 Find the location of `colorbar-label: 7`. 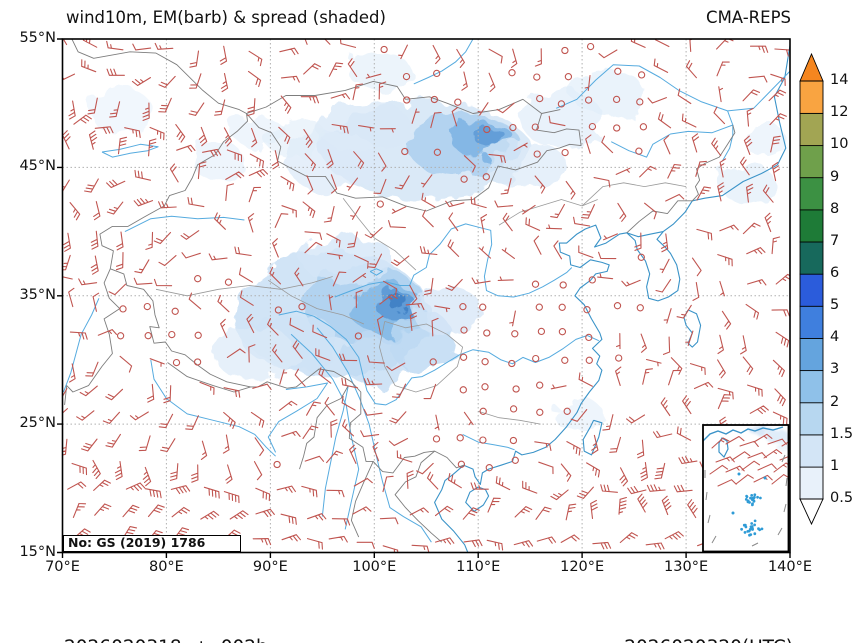

colorbar-label: 7 is located at coordinates (835, 240).